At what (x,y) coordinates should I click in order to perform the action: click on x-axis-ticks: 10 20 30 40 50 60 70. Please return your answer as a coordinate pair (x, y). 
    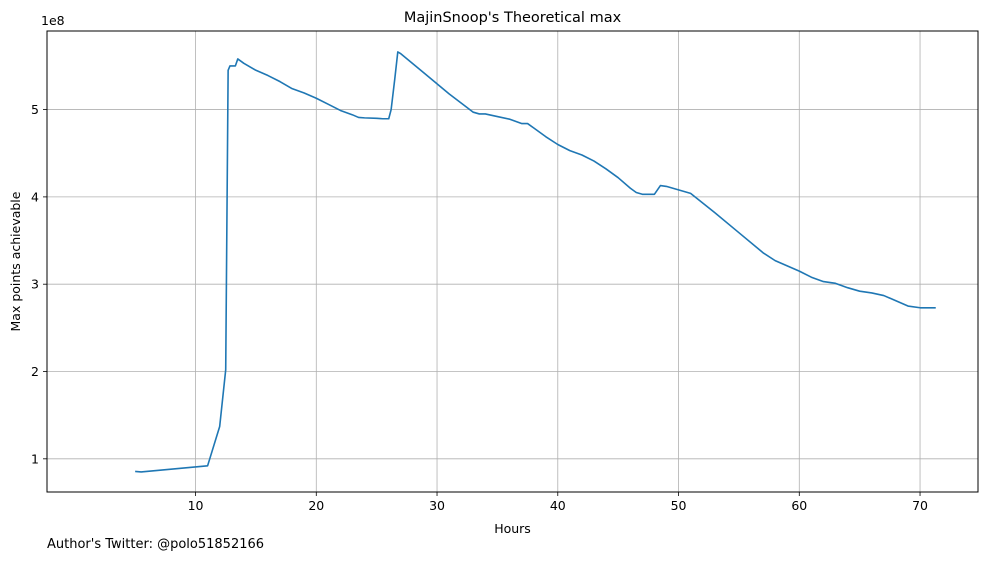
    Looking at the image, I should click on (558, 502).